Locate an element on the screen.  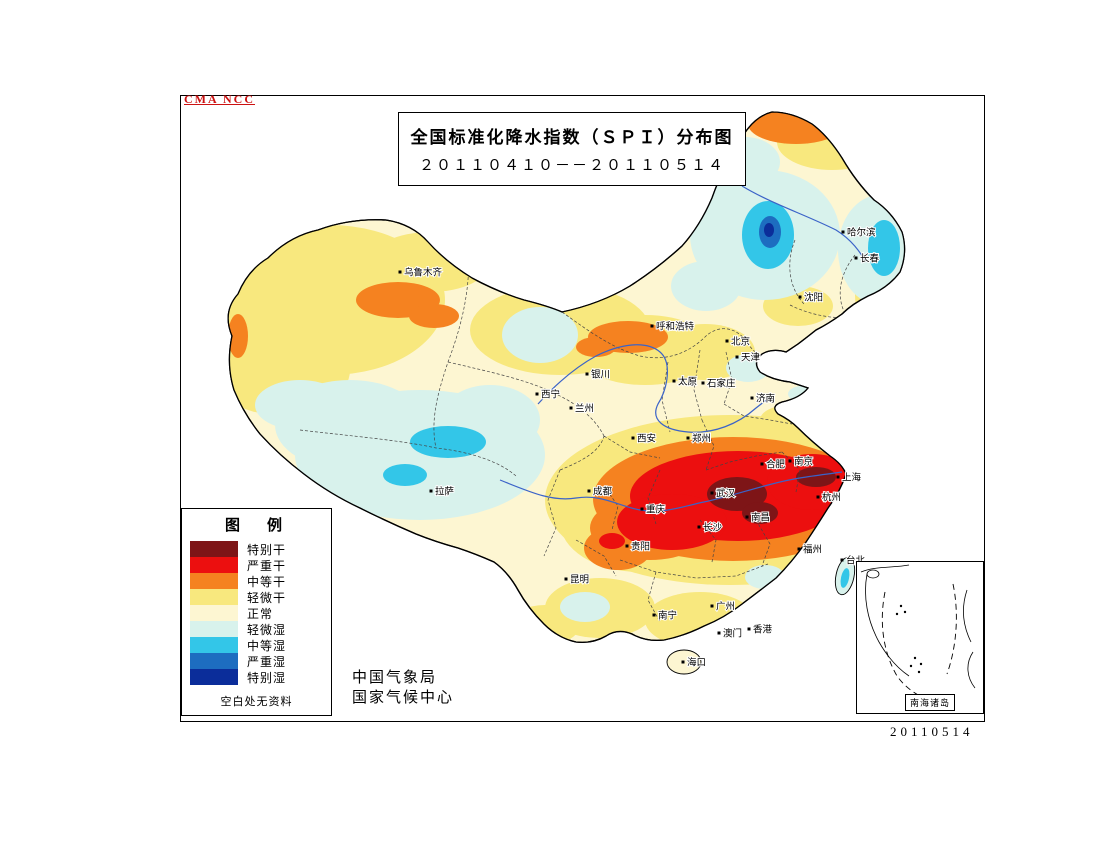
city-label: 哈尔滨 is located at coordinates (861, 233).